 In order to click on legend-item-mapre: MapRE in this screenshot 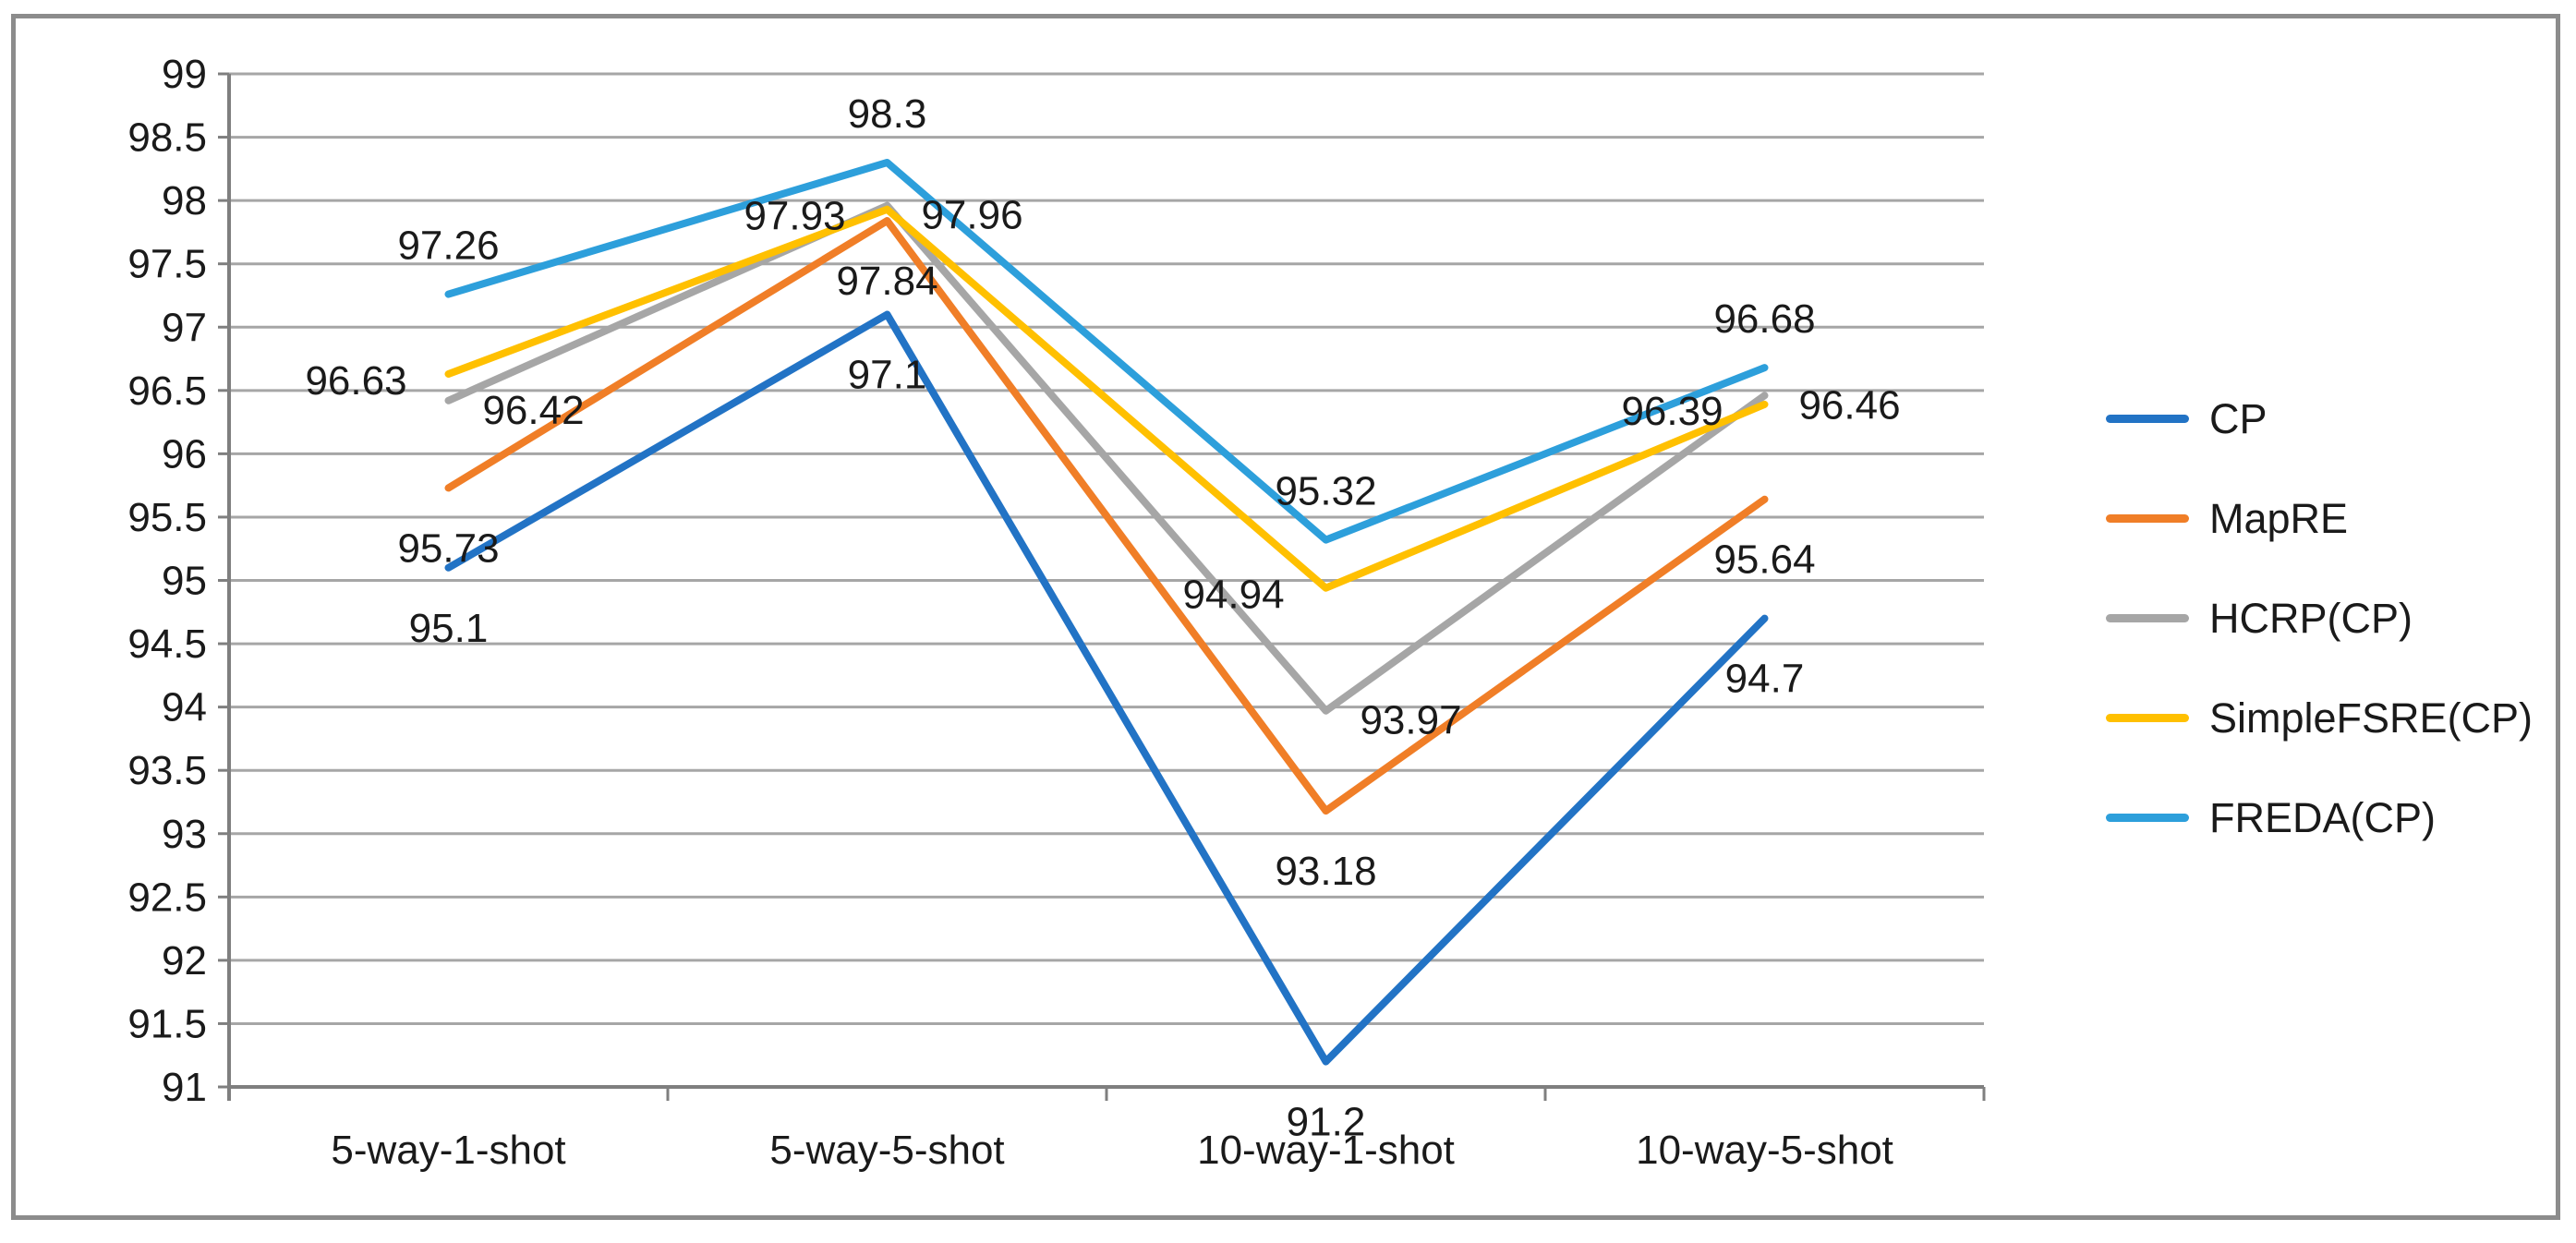, I will do `click(2319, 518)`.